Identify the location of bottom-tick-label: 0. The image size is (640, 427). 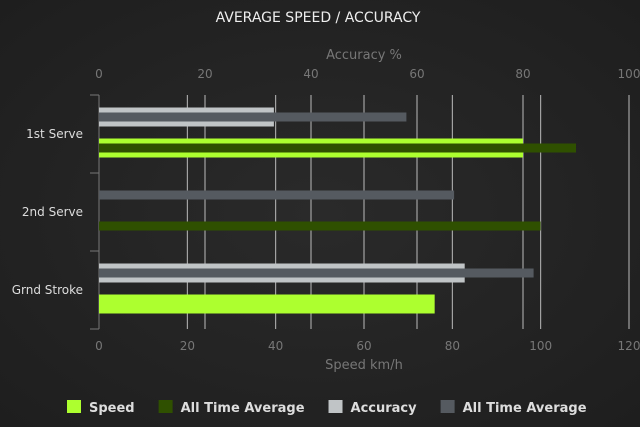
(99, 346).